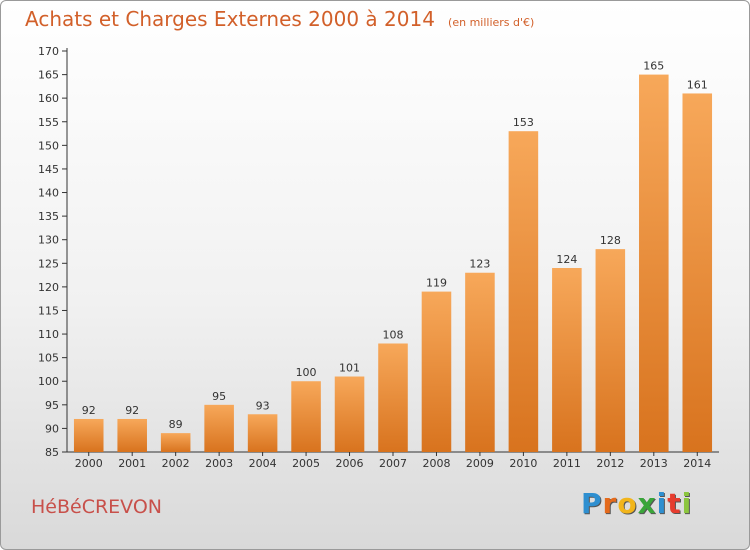 The height and width of the screenshot is (550, 750). I want to click on bar-value-label: 108, so click(393, 334).